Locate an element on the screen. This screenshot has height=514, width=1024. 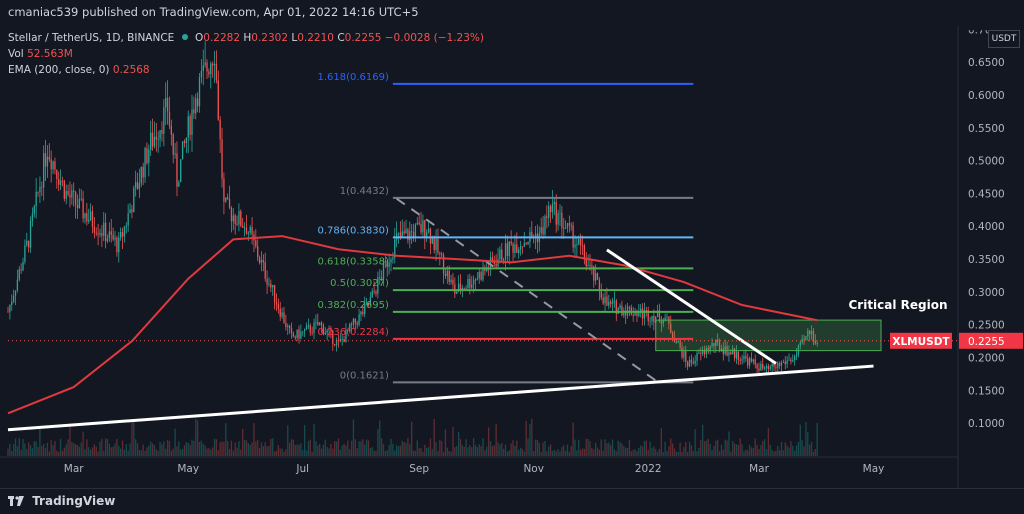
tradingview-logo: TradingView is located at coordinates (61, 501).